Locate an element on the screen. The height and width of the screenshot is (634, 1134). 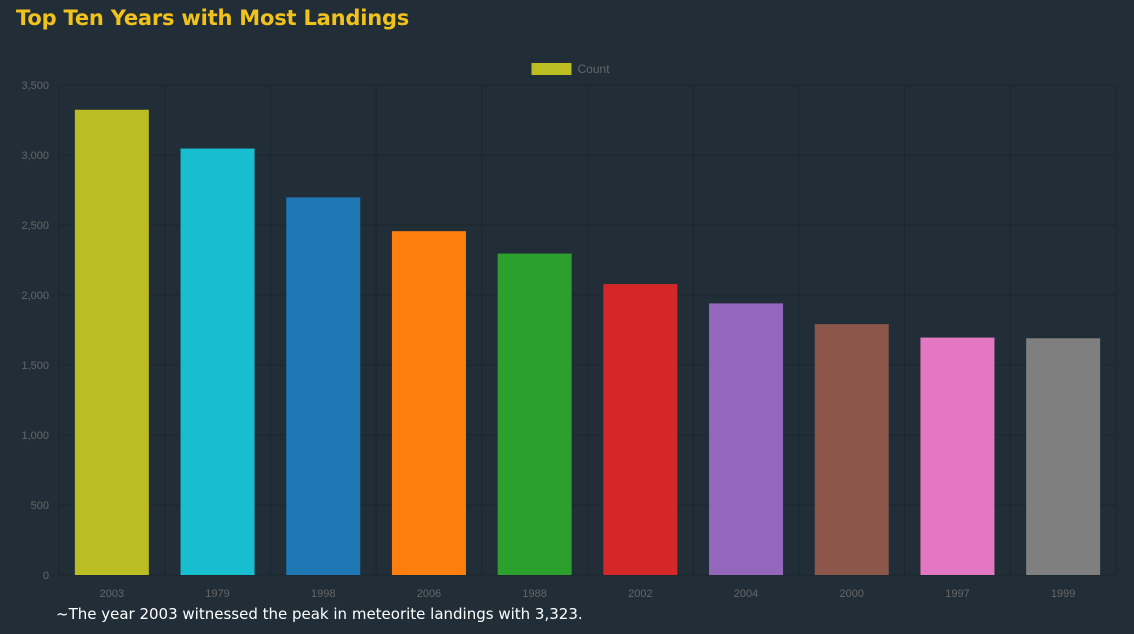
x-tick-label: 1998 is located at coordinates (323, 594).